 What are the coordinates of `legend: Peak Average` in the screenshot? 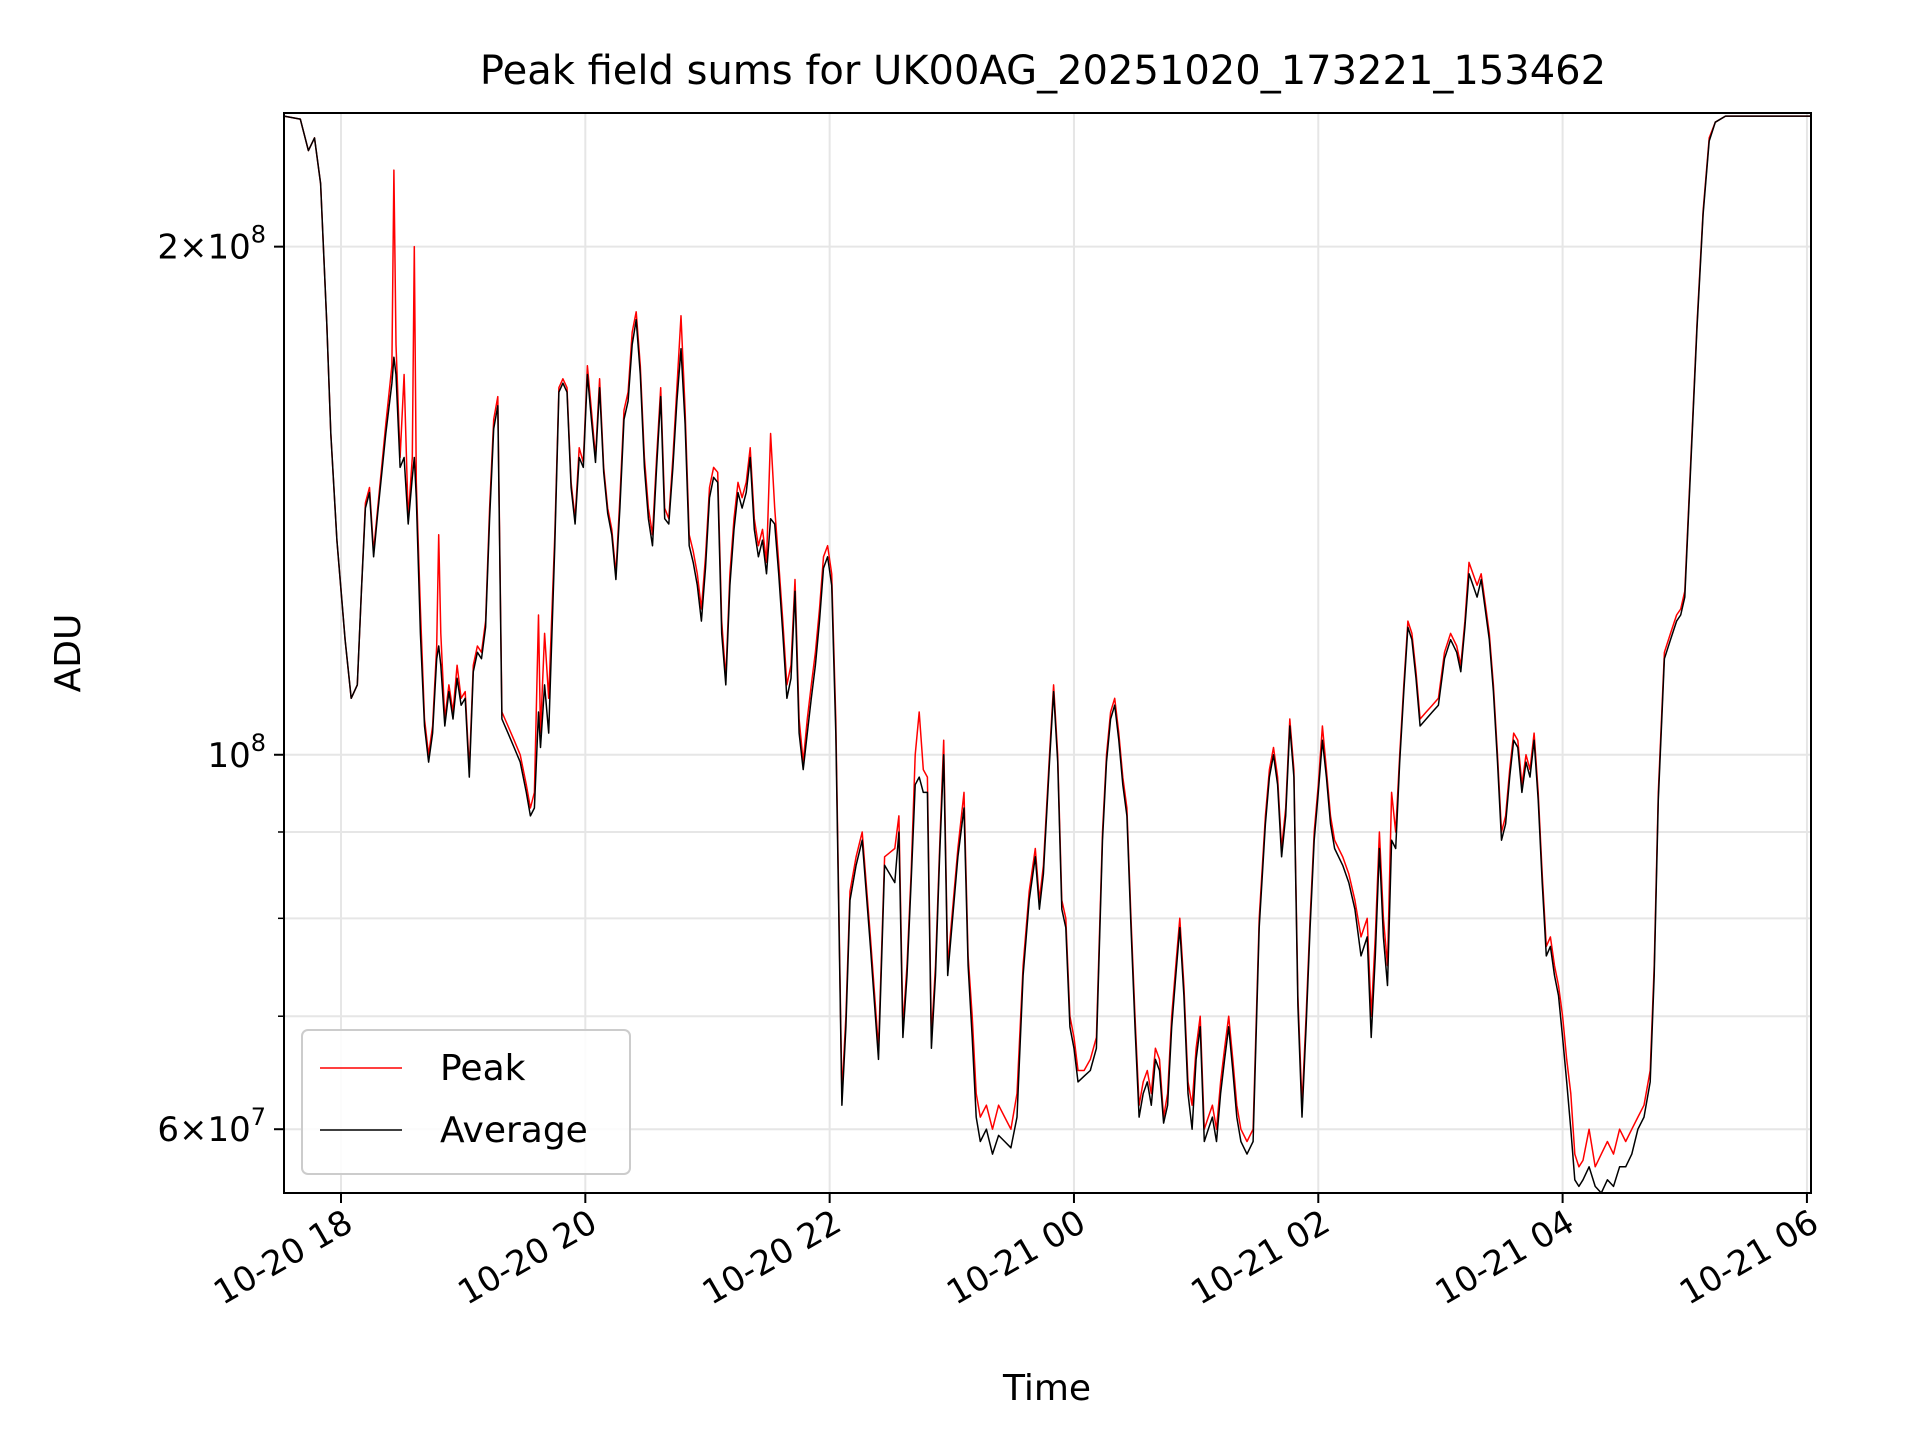 It's located at (466, 1102).